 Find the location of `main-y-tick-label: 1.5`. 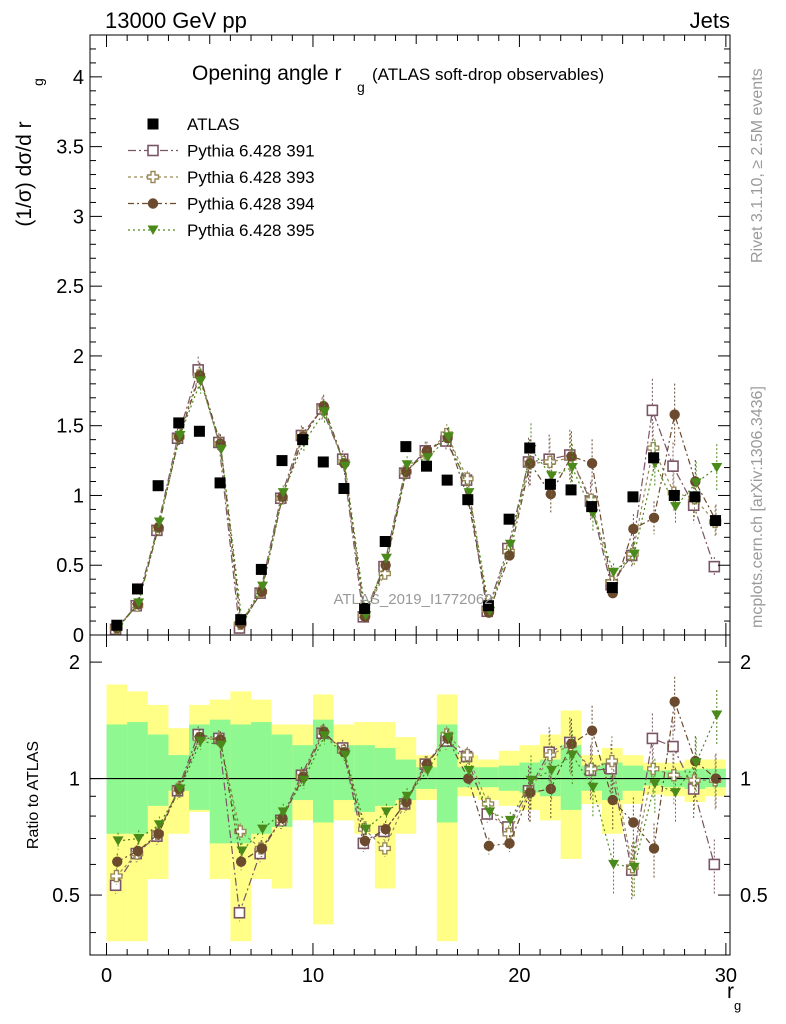

main-y-tick-label: 1.5 is located at coordinates (70, 427).